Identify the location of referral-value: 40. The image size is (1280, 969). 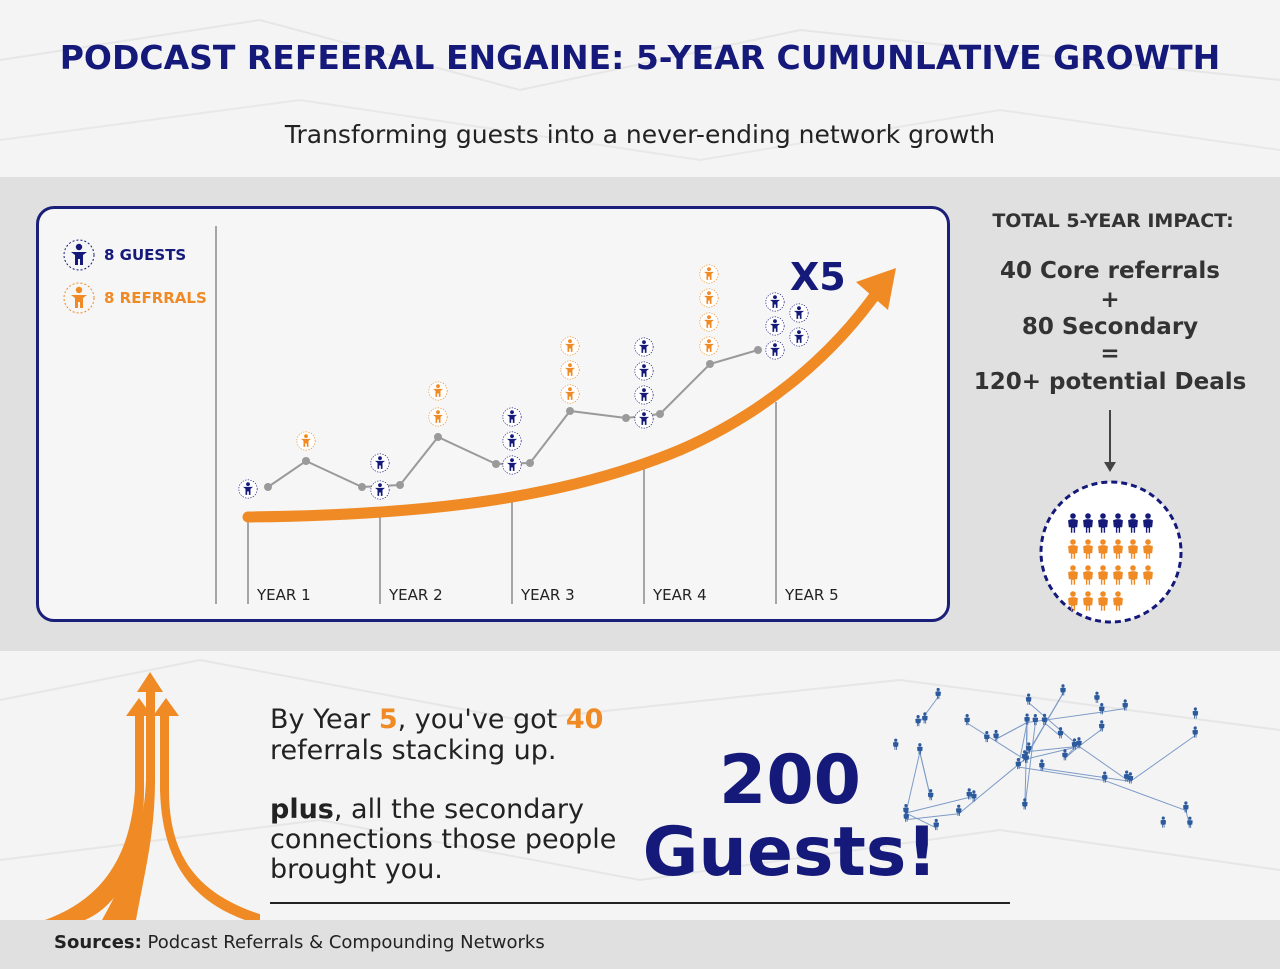
(584, 719).